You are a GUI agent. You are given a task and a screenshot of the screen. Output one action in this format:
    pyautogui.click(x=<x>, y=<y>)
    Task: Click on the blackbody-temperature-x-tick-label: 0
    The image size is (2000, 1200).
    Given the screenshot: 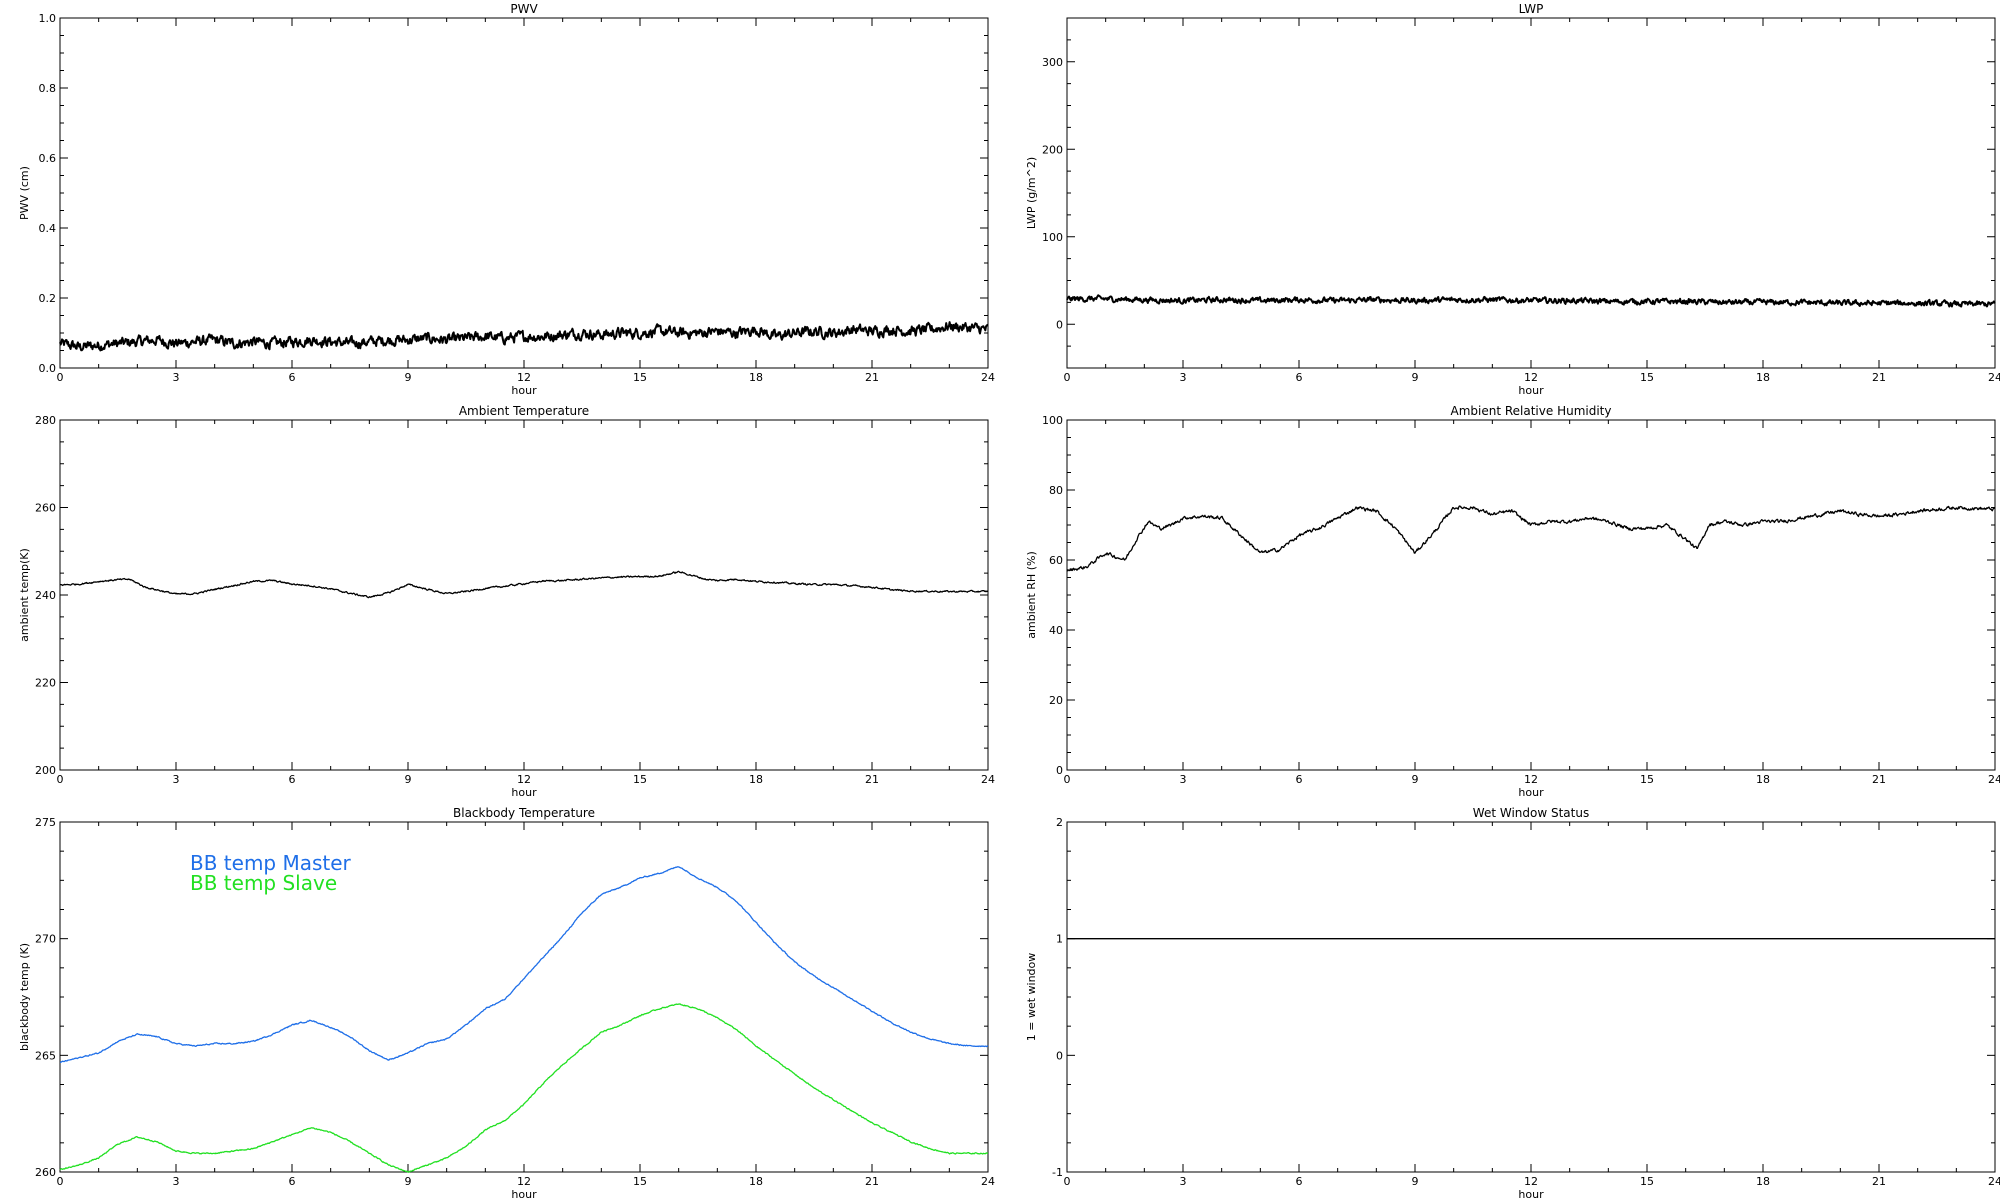 What is the action you would take?
    pyautogui.click(x=60, y=1181)
    